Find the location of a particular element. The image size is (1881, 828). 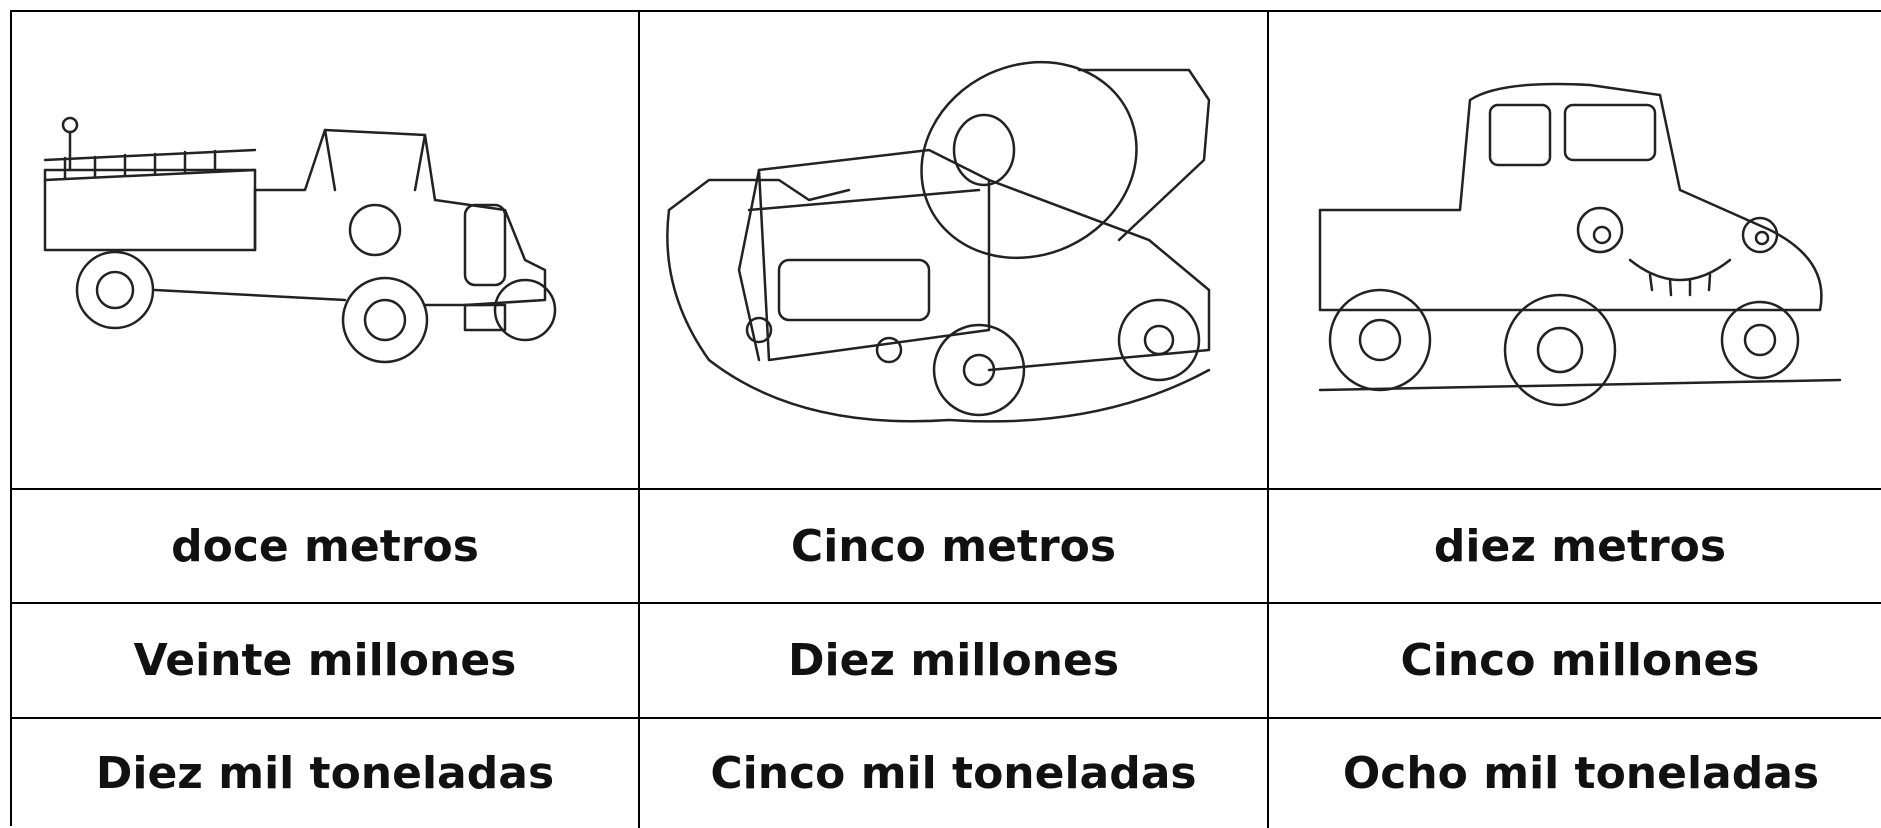

cell-text: Veinte millones is located at coordinates (325, 660).